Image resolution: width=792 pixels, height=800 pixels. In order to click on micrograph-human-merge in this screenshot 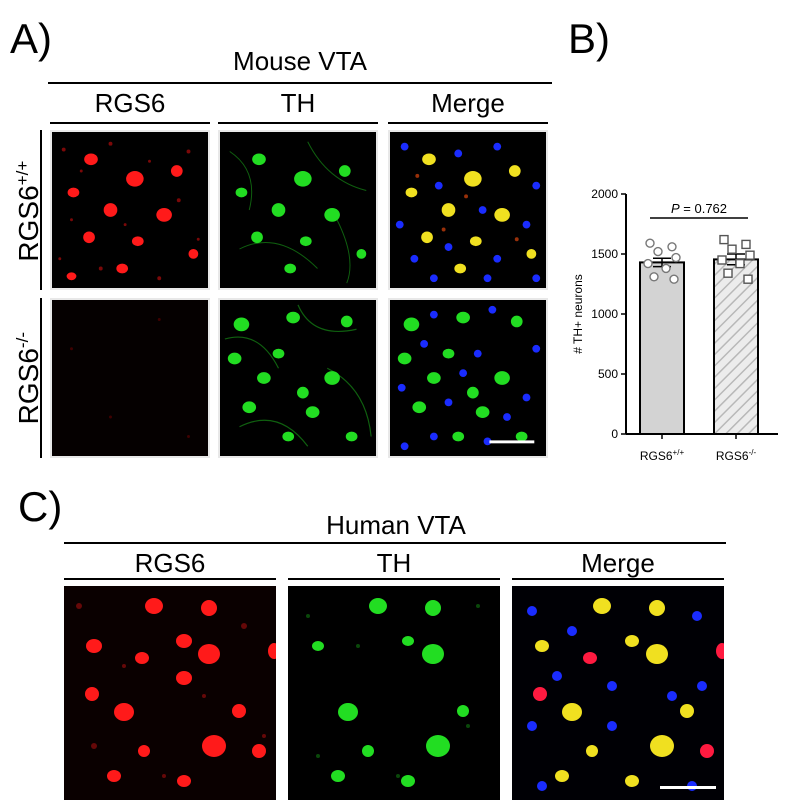, I will do `click(618, 693)`.